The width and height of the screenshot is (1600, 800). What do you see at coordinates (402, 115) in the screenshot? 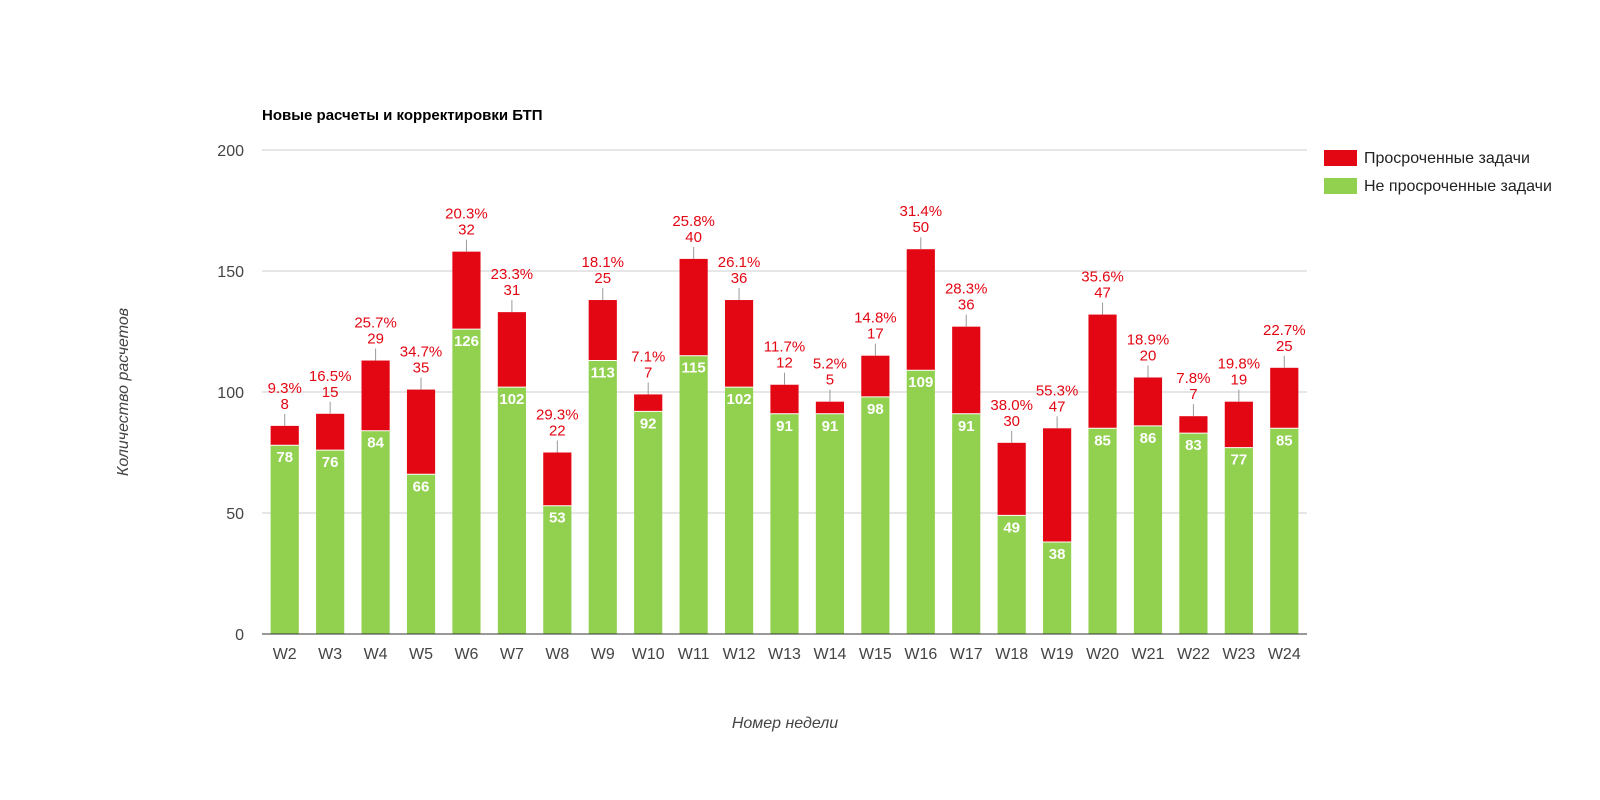
I see `chart-title: Новые расчеты и корректировки БТП` at bounding box center [402, 115].